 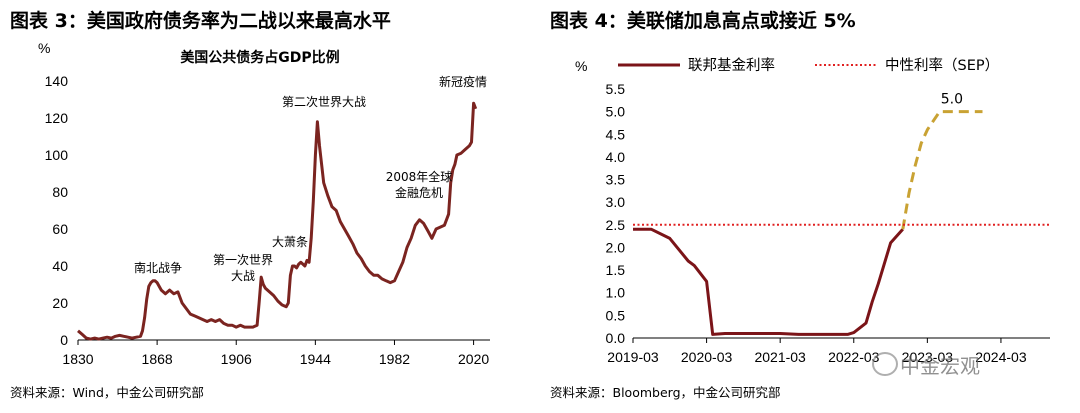 What do you see at coordinates (616, 338) in the screenshot?
I see `y-tick-label-0.0: 0.0` at bounding box center [616, 338].